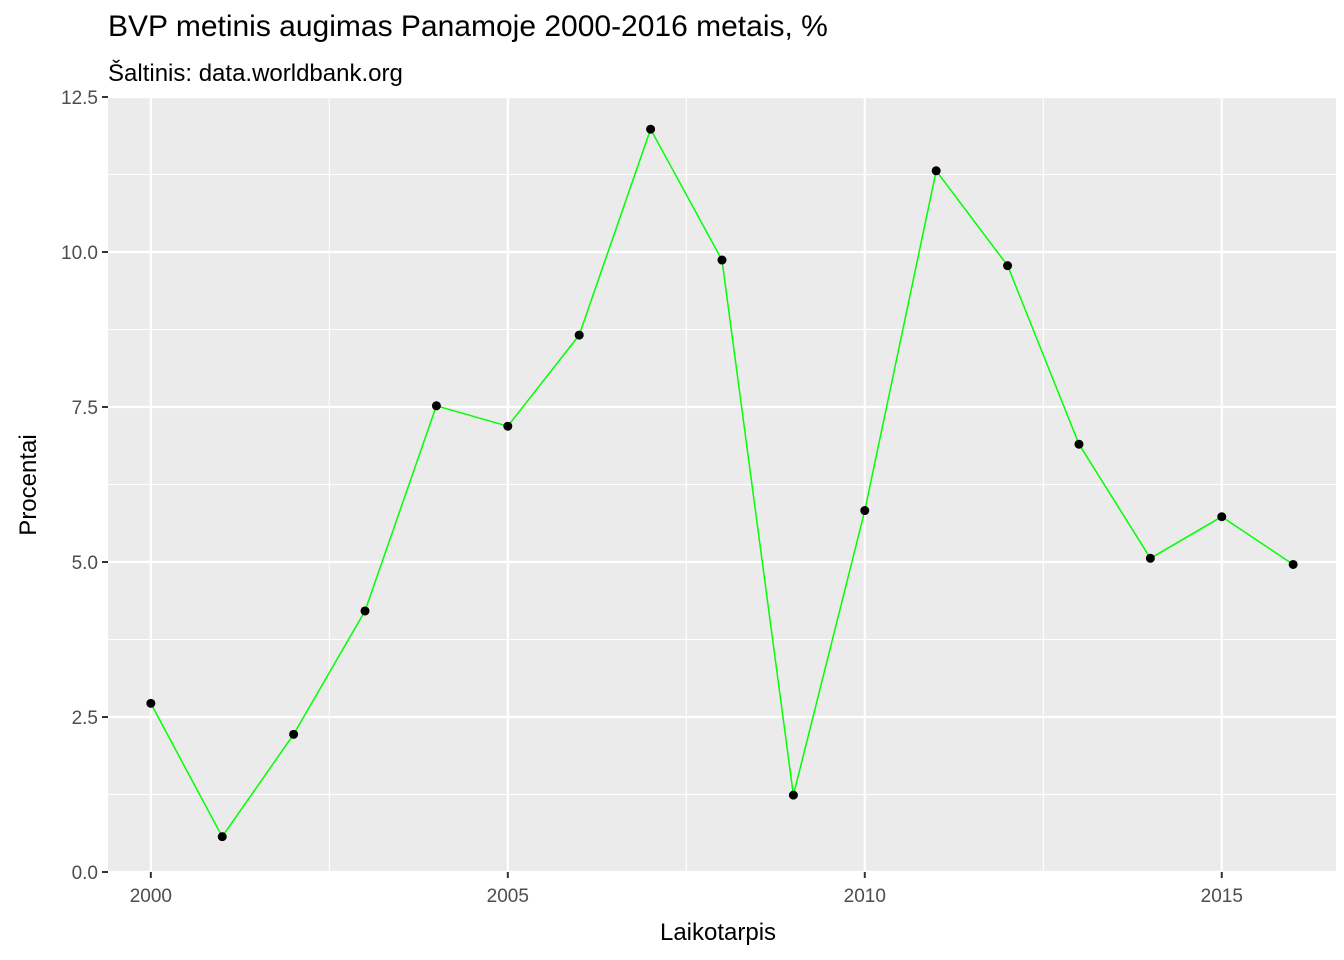 This screenshot has height=960, width=1344. Describe the element at coordinates (79, 98) in the screenshot. I see `y-tick-label: 12.5` at that location.